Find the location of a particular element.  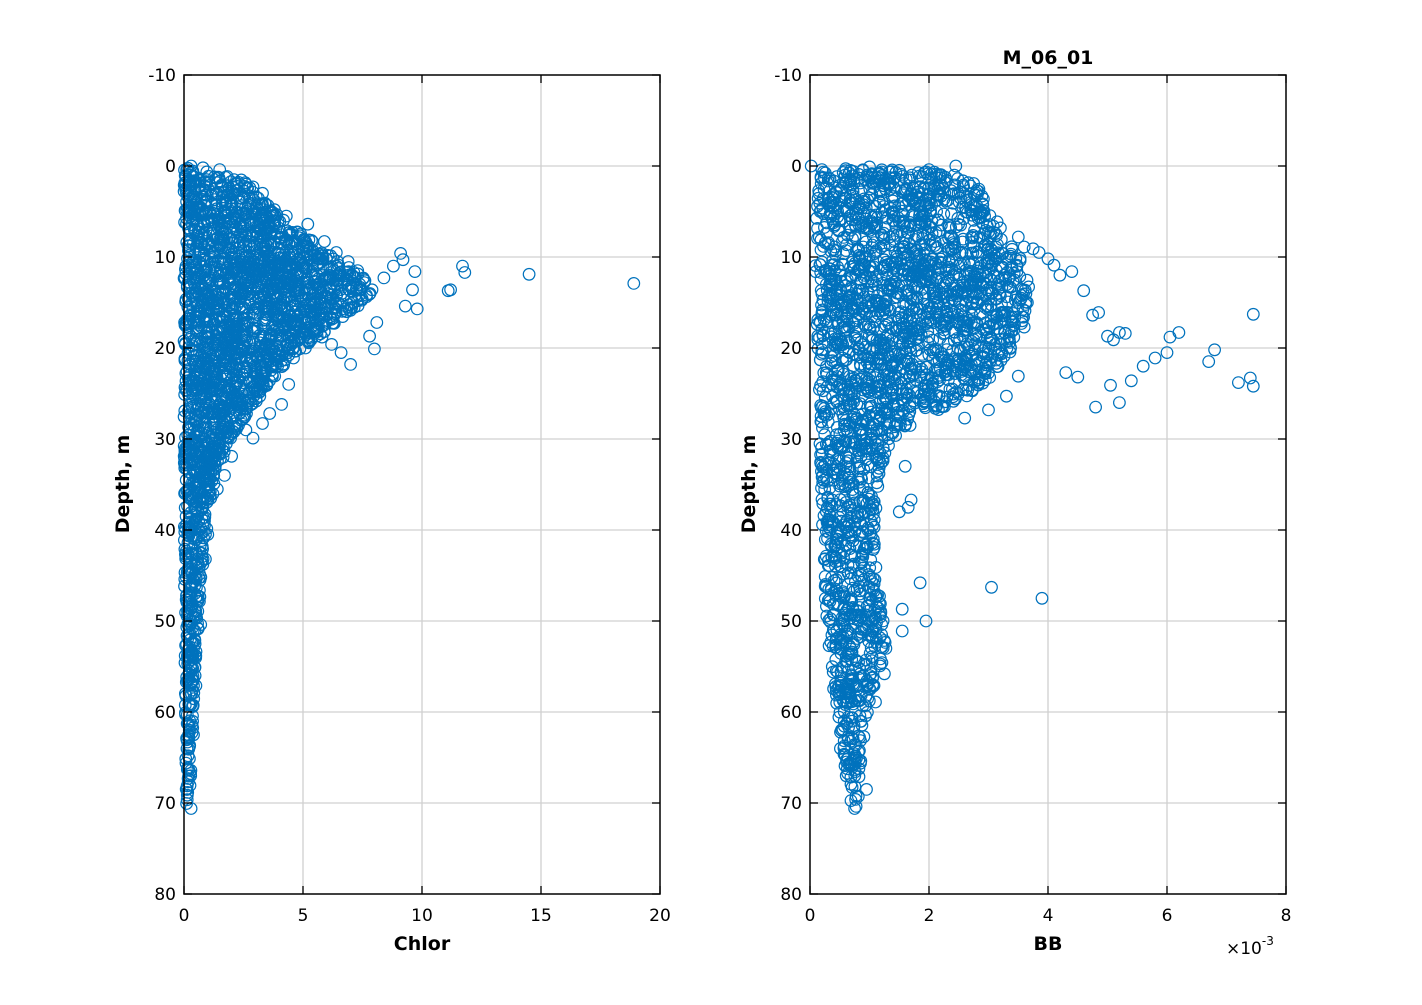

y-tick-label: 60 is located at coordinates (165, 713).